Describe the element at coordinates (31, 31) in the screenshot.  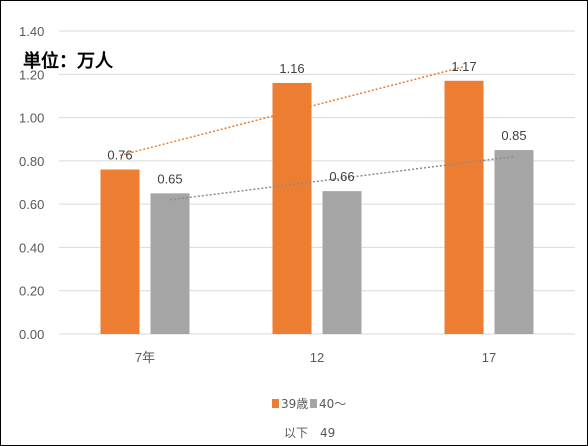
I see `y-tick-label: 1.40` at that location.